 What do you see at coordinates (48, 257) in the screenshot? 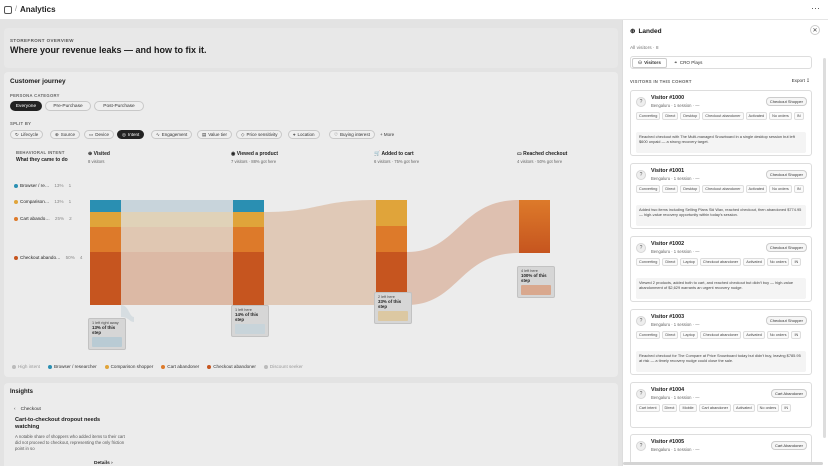
I see `intent-row-checkout-abandoner: Checkout abando… 50% 4` at bounding box center [48, 257].